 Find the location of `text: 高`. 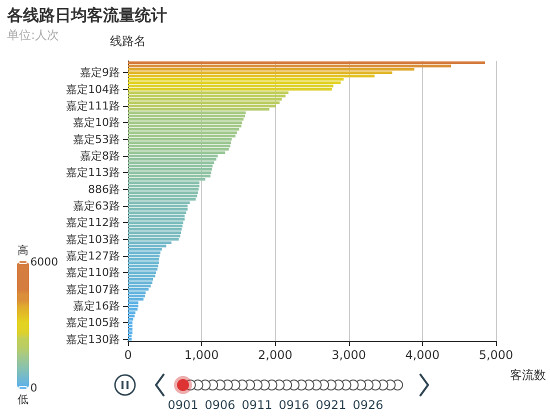

text: 高 is located at coordinates (23, 250).